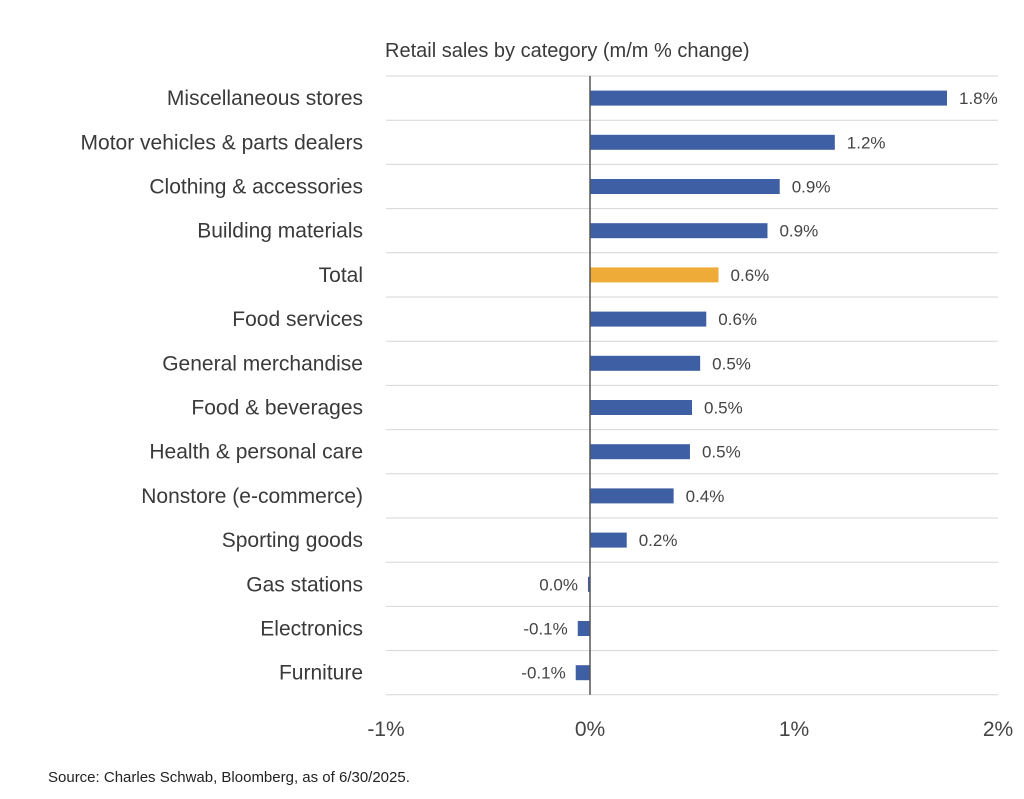 This screenshot has width=1024, height=799. Describe the element at coordinates (385, 729) in the screenshot. I see `x-tick-label: -1%` at that location.